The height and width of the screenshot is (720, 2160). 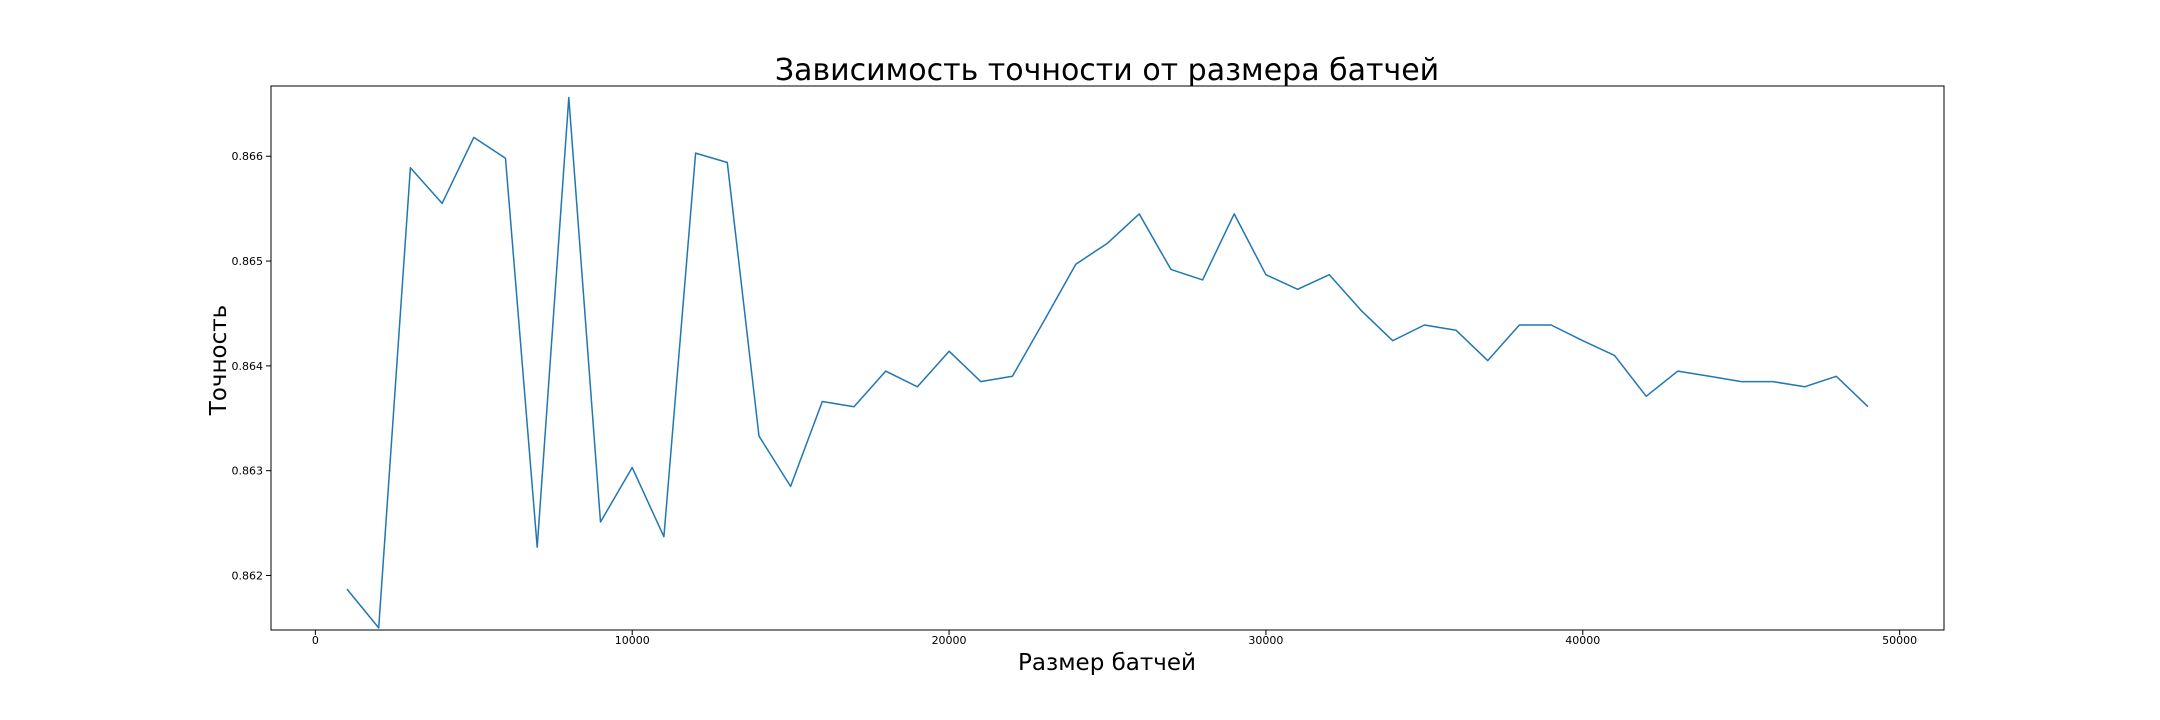 What do you see at coordinates (248, 471) in the screenshot?
I see `y-tick-label: 0.863` at bounding box center [248, 471].